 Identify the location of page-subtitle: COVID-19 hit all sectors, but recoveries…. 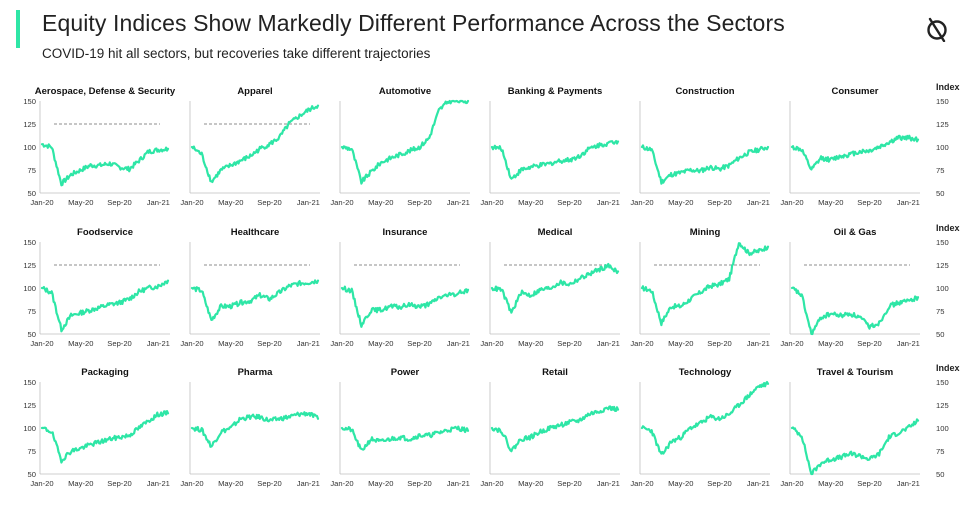
(236, 53).